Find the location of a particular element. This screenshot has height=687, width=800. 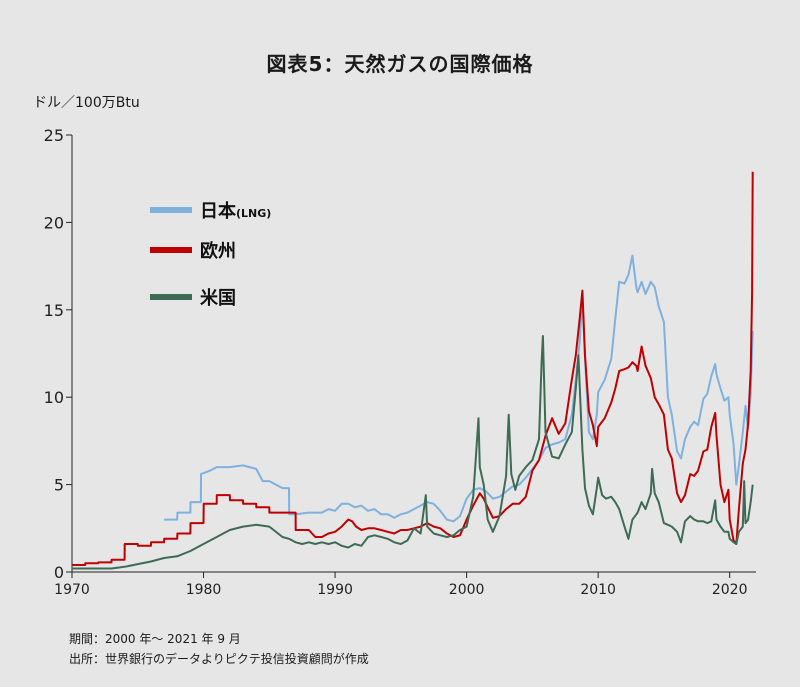

y-tick-label: 15 is located at coordinates (54, 310).